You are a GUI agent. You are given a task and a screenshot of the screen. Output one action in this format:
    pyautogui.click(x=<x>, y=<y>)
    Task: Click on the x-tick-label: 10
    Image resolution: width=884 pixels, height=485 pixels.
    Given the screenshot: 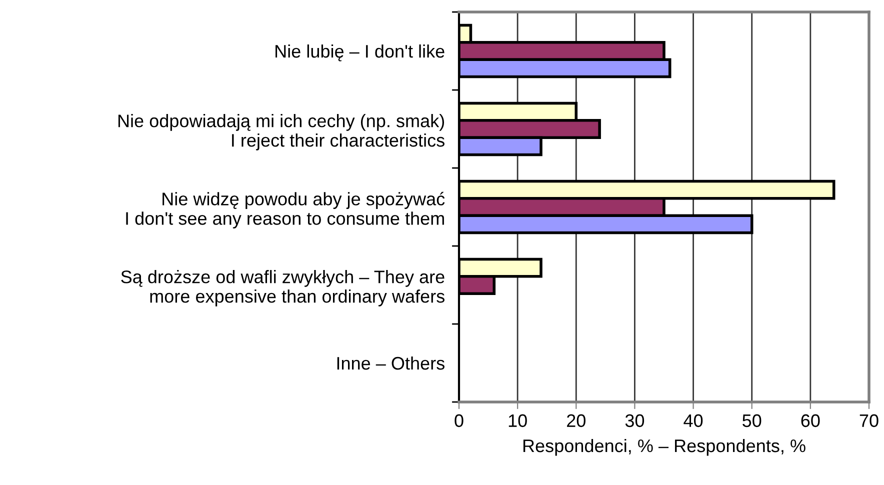 What is the action you would take?
    pyautogui.click(x=517, y=421)
    